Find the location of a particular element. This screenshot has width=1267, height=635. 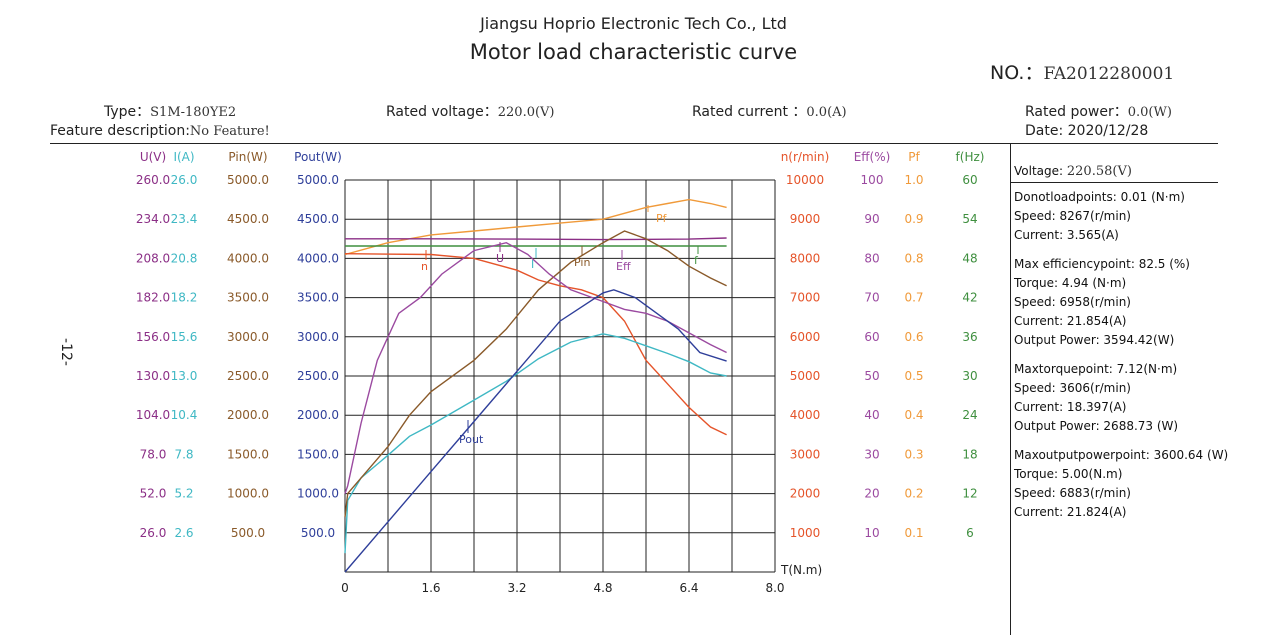

curve-label: I is located at coordinates (532, 264).